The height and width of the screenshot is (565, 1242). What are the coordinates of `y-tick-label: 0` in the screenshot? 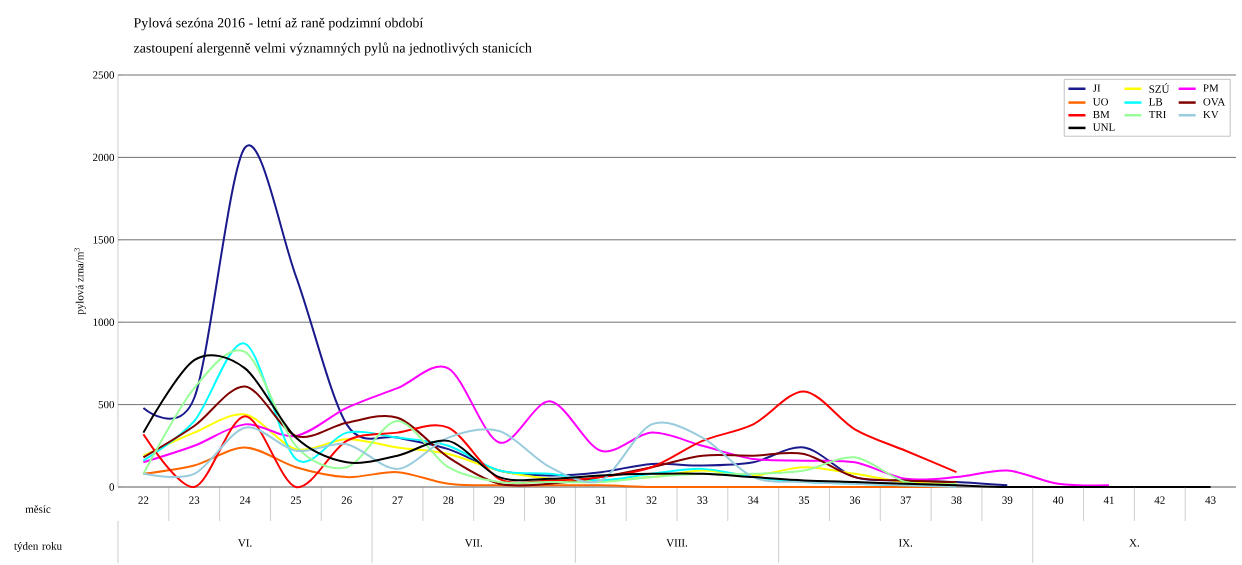 It's located at (112, 487).